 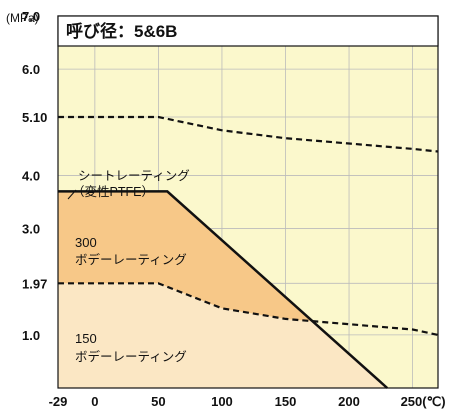 I want to click on x-tick-label: 250(℃), so click(x=423, y=401).